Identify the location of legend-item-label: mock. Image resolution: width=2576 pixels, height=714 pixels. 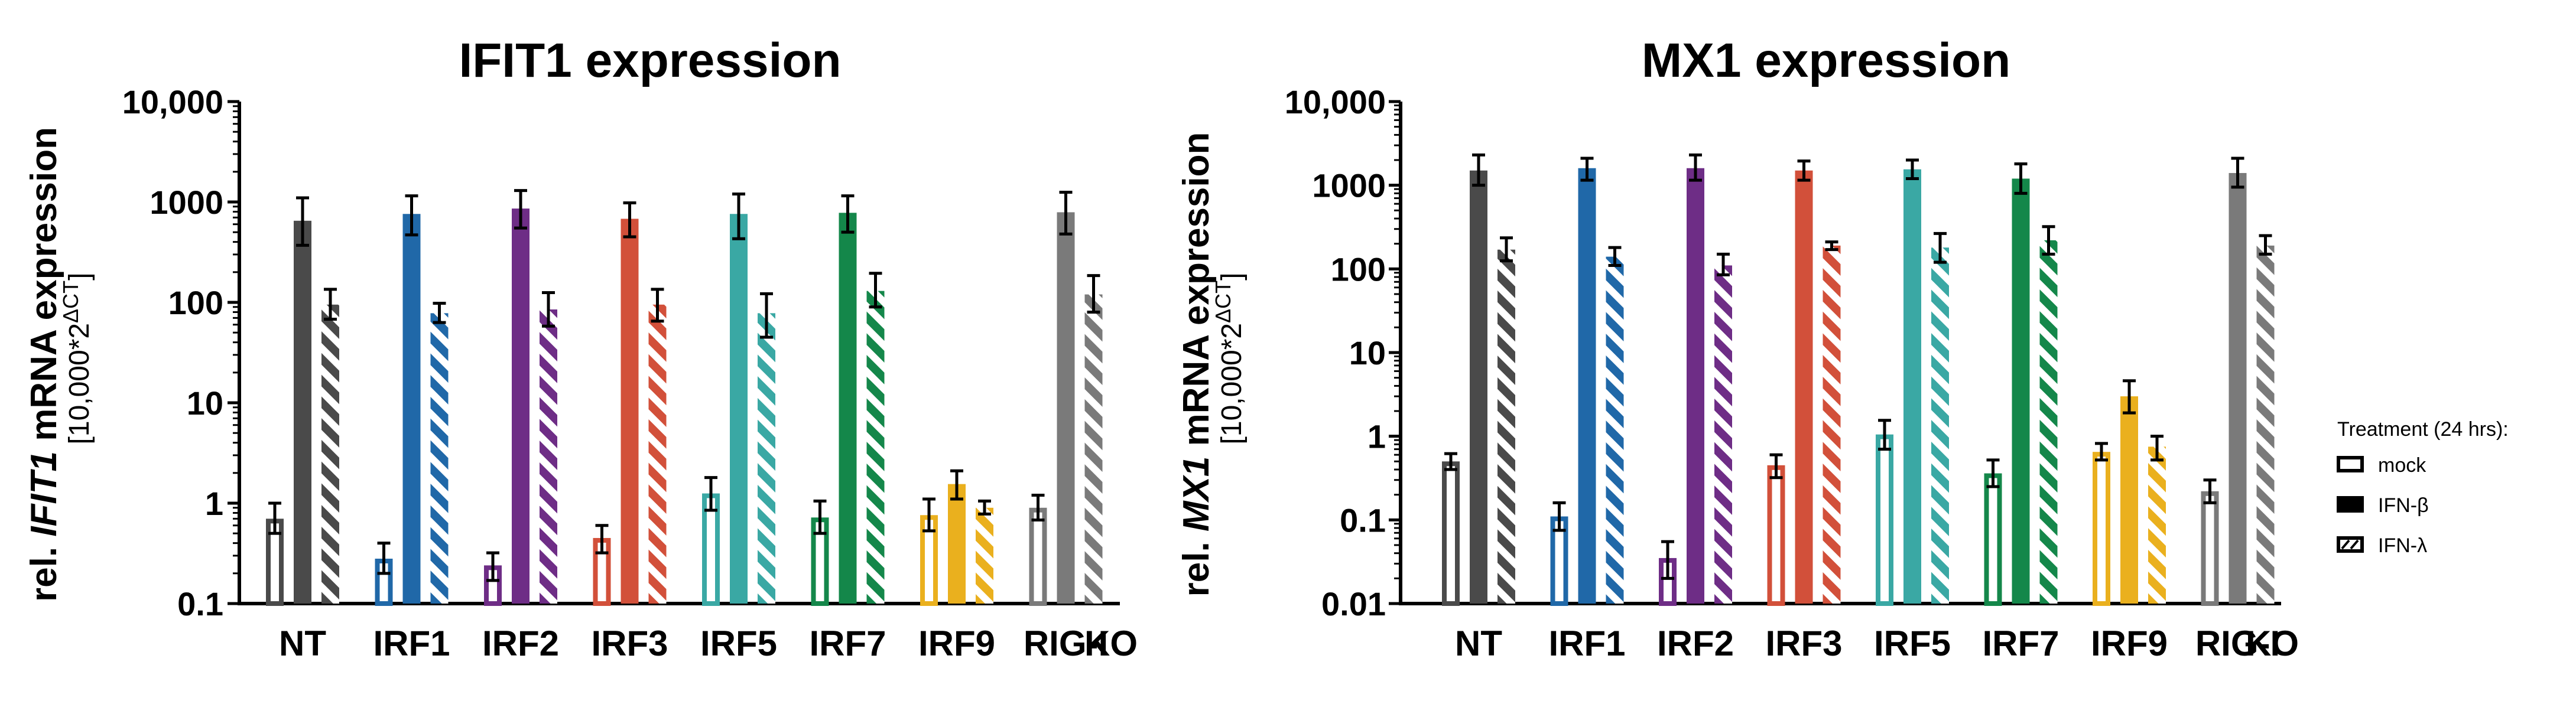
(2402, 466).